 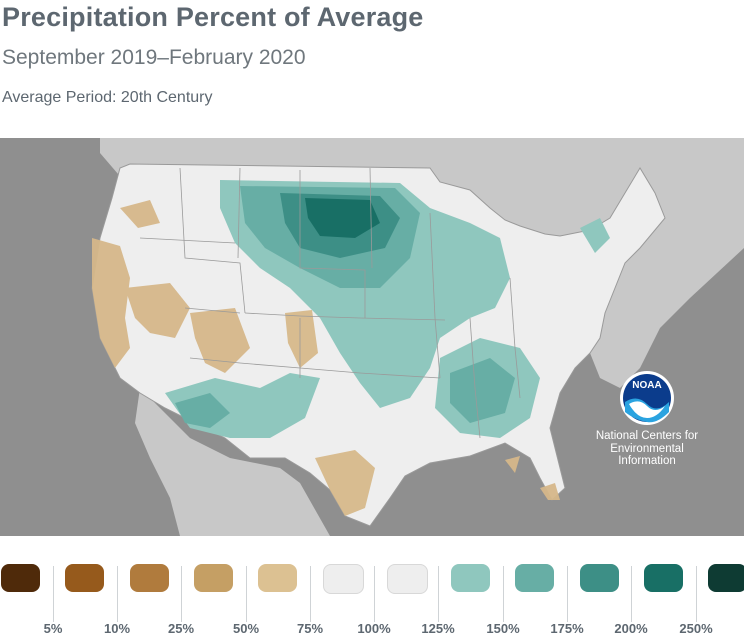 What do you see at coordinates (310, 628) in the screenshot?
I see `legend-label: 75%` at bounding box center [310, 628].